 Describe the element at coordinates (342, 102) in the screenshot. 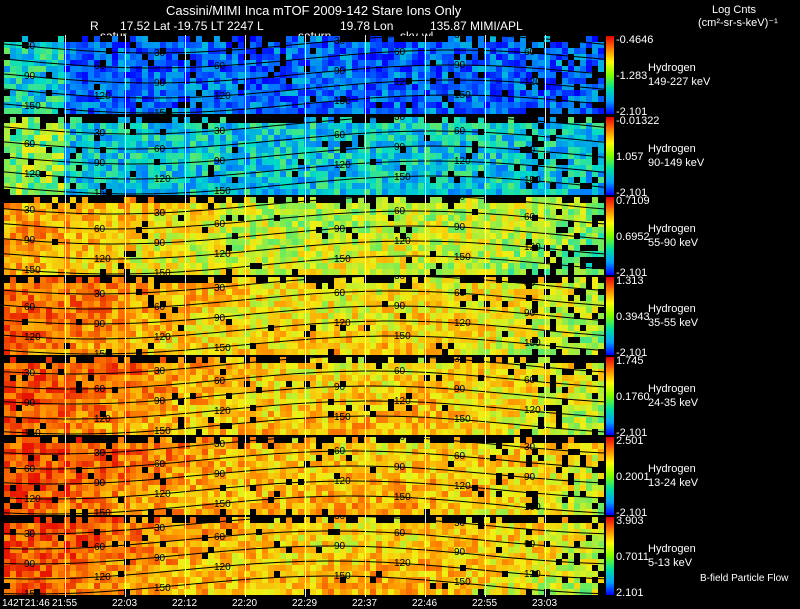

I see `contour-label: 150` at that location.